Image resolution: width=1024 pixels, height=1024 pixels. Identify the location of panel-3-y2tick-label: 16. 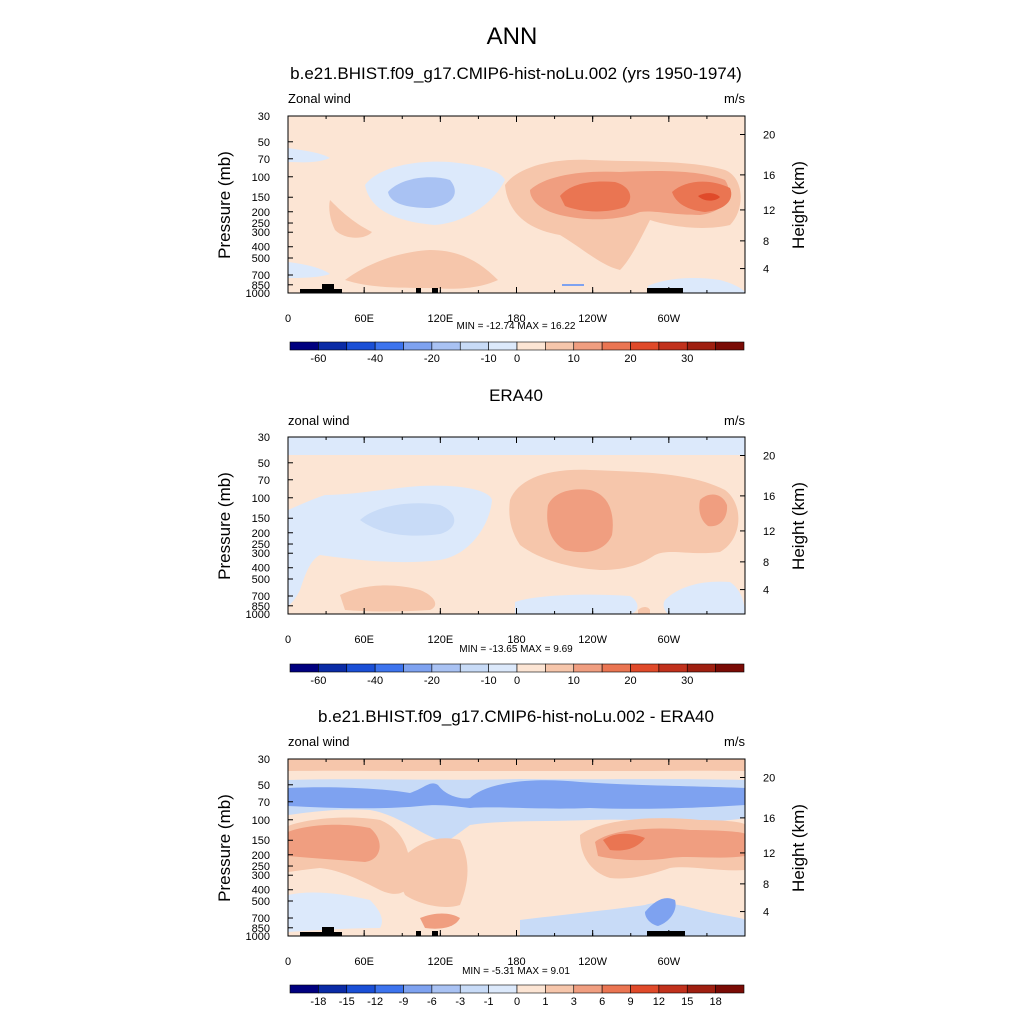
(769, 819).